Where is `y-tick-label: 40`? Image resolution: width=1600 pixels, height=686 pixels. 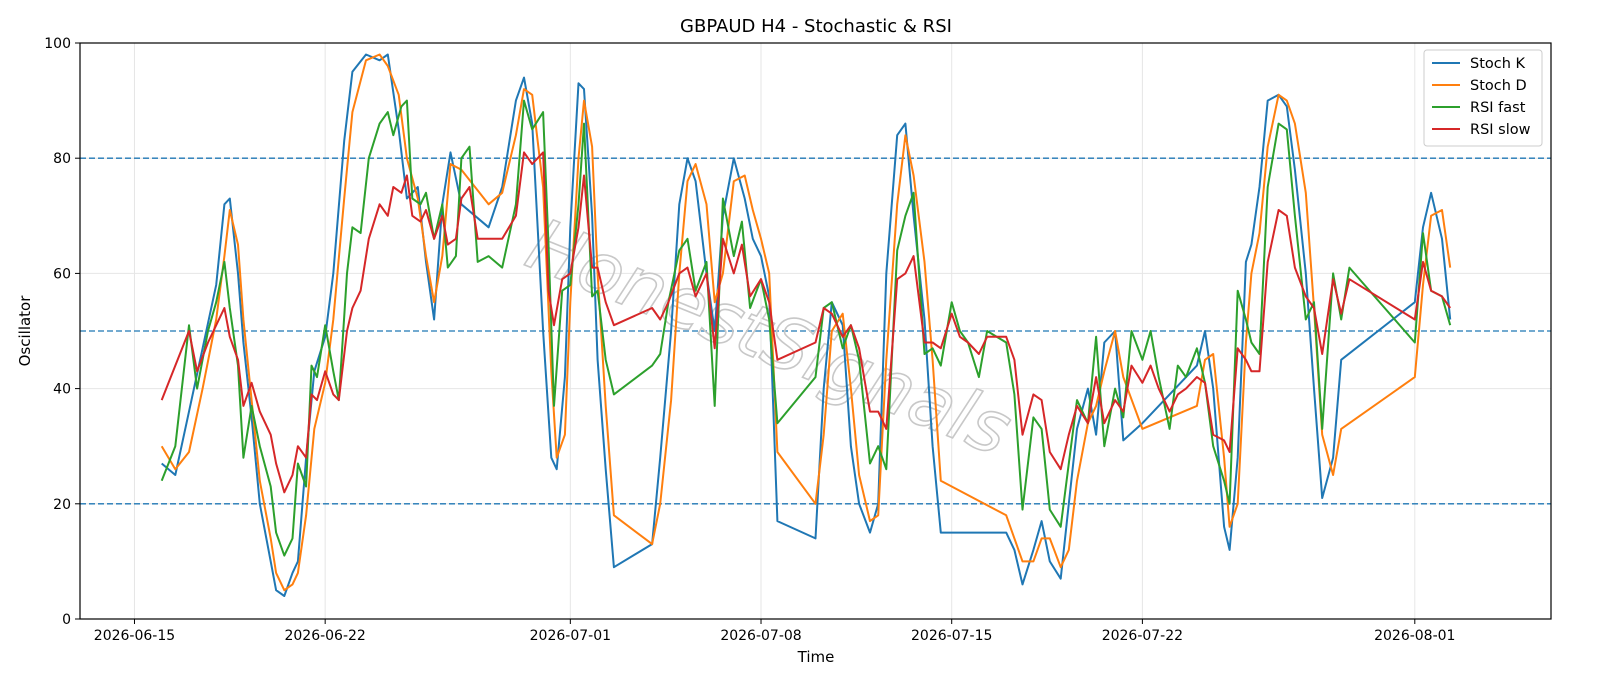
y-tick-label: 40 is located at coordinates (62, 390).